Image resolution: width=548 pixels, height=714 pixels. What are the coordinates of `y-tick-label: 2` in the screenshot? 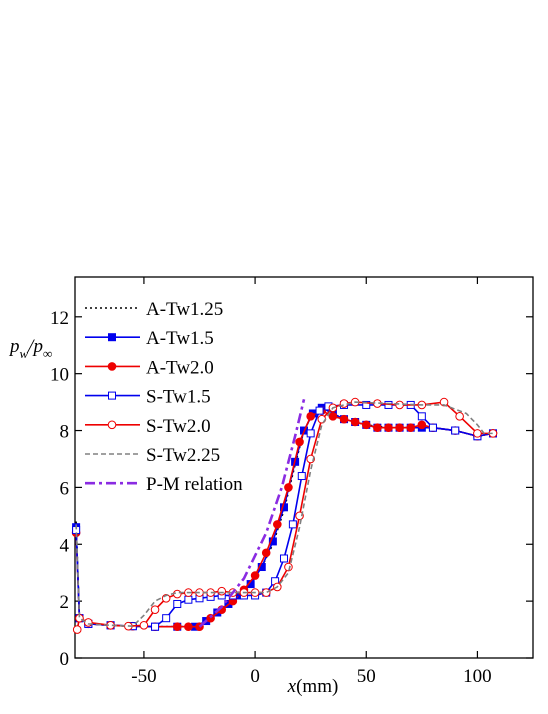 It's located at (65, 602).